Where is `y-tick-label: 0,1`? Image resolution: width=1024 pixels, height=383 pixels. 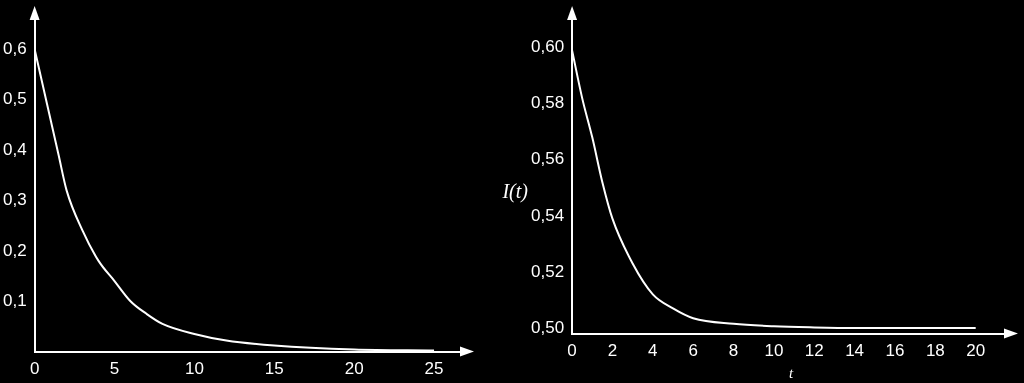
y-tick-label: 0,1 is located at coordinates (14, 300).